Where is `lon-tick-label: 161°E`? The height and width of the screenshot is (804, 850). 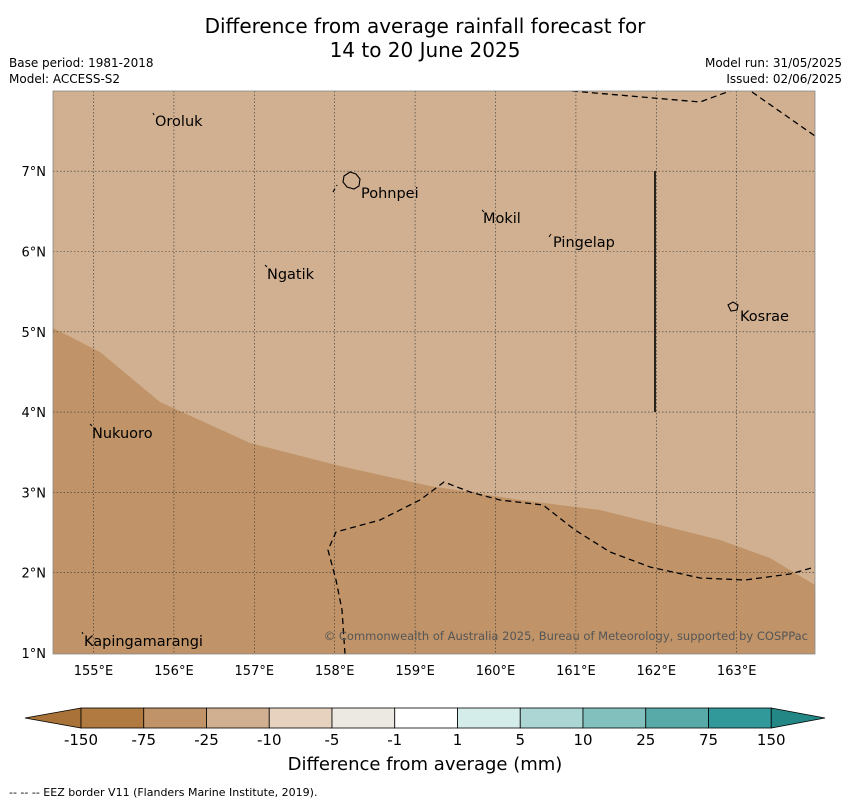
lon-tick-label: 161°E is located at coordinates (576, 671).